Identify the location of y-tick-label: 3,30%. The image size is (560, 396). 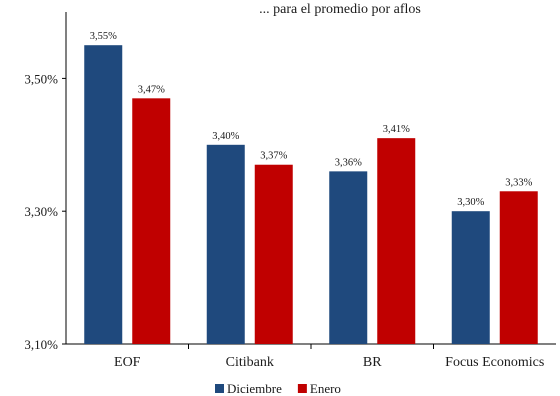
(41, 211).